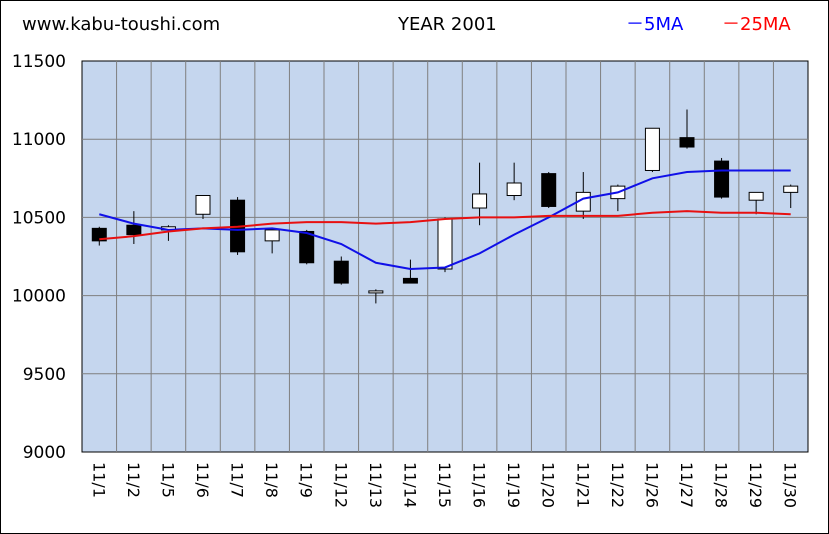  Describe the element at coordinates (44, 375) in the screenshot. I see `y-tick-label: 9500` at that location.